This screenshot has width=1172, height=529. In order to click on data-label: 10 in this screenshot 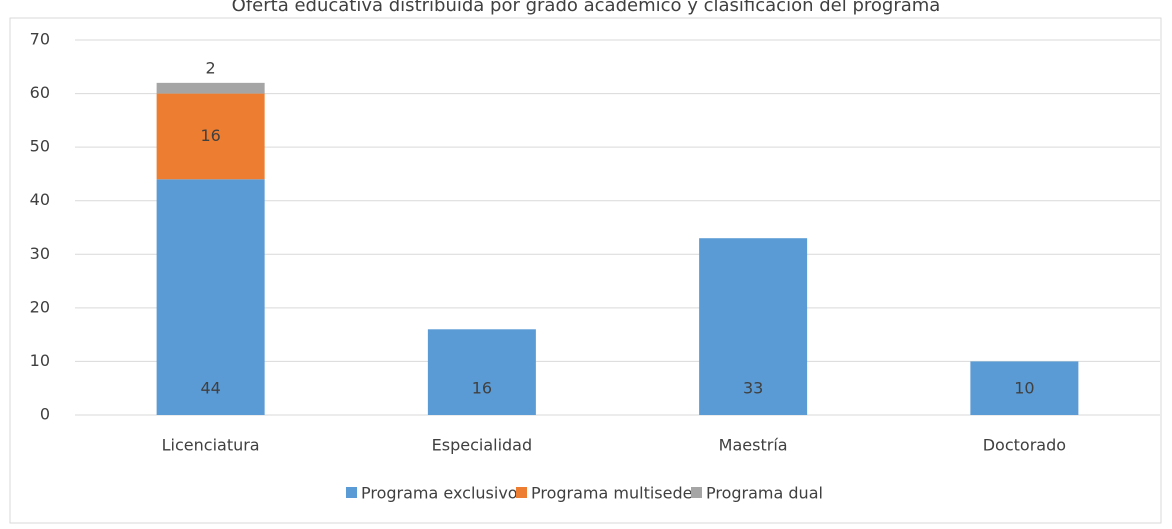, I will do `click(1024, 388)`.